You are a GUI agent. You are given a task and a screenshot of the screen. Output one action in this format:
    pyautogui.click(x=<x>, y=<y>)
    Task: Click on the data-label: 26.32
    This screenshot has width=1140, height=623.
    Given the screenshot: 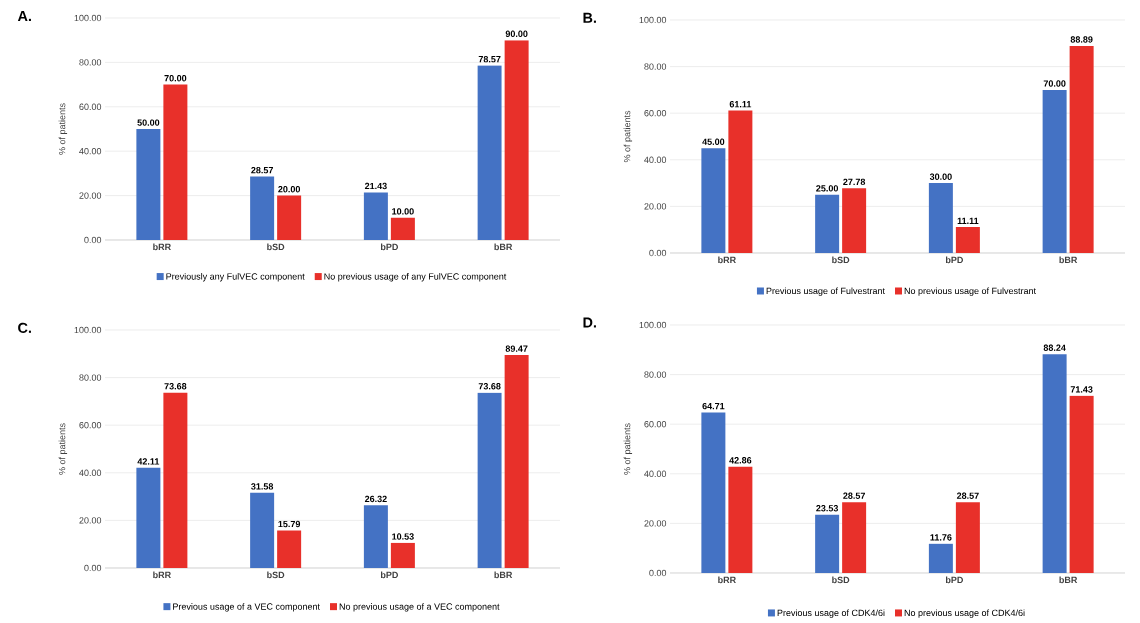 What is the action you would take?
    pyautogui.click(x=375, y=499)
    